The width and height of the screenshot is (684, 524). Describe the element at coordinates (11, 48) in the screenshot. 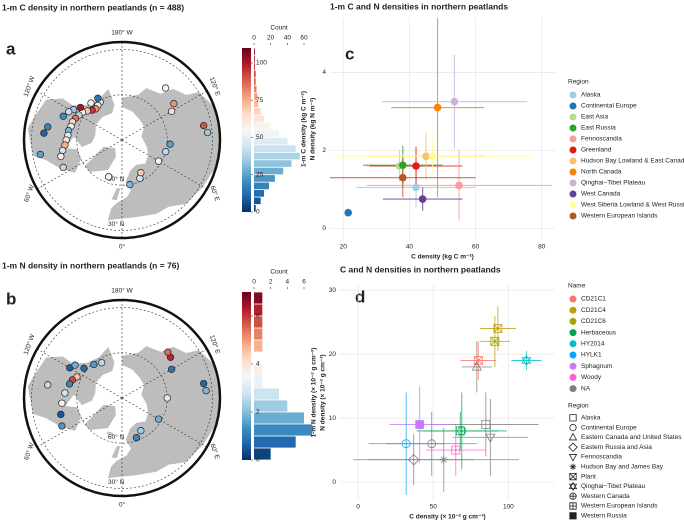

I see `panel-label: a` at that location.